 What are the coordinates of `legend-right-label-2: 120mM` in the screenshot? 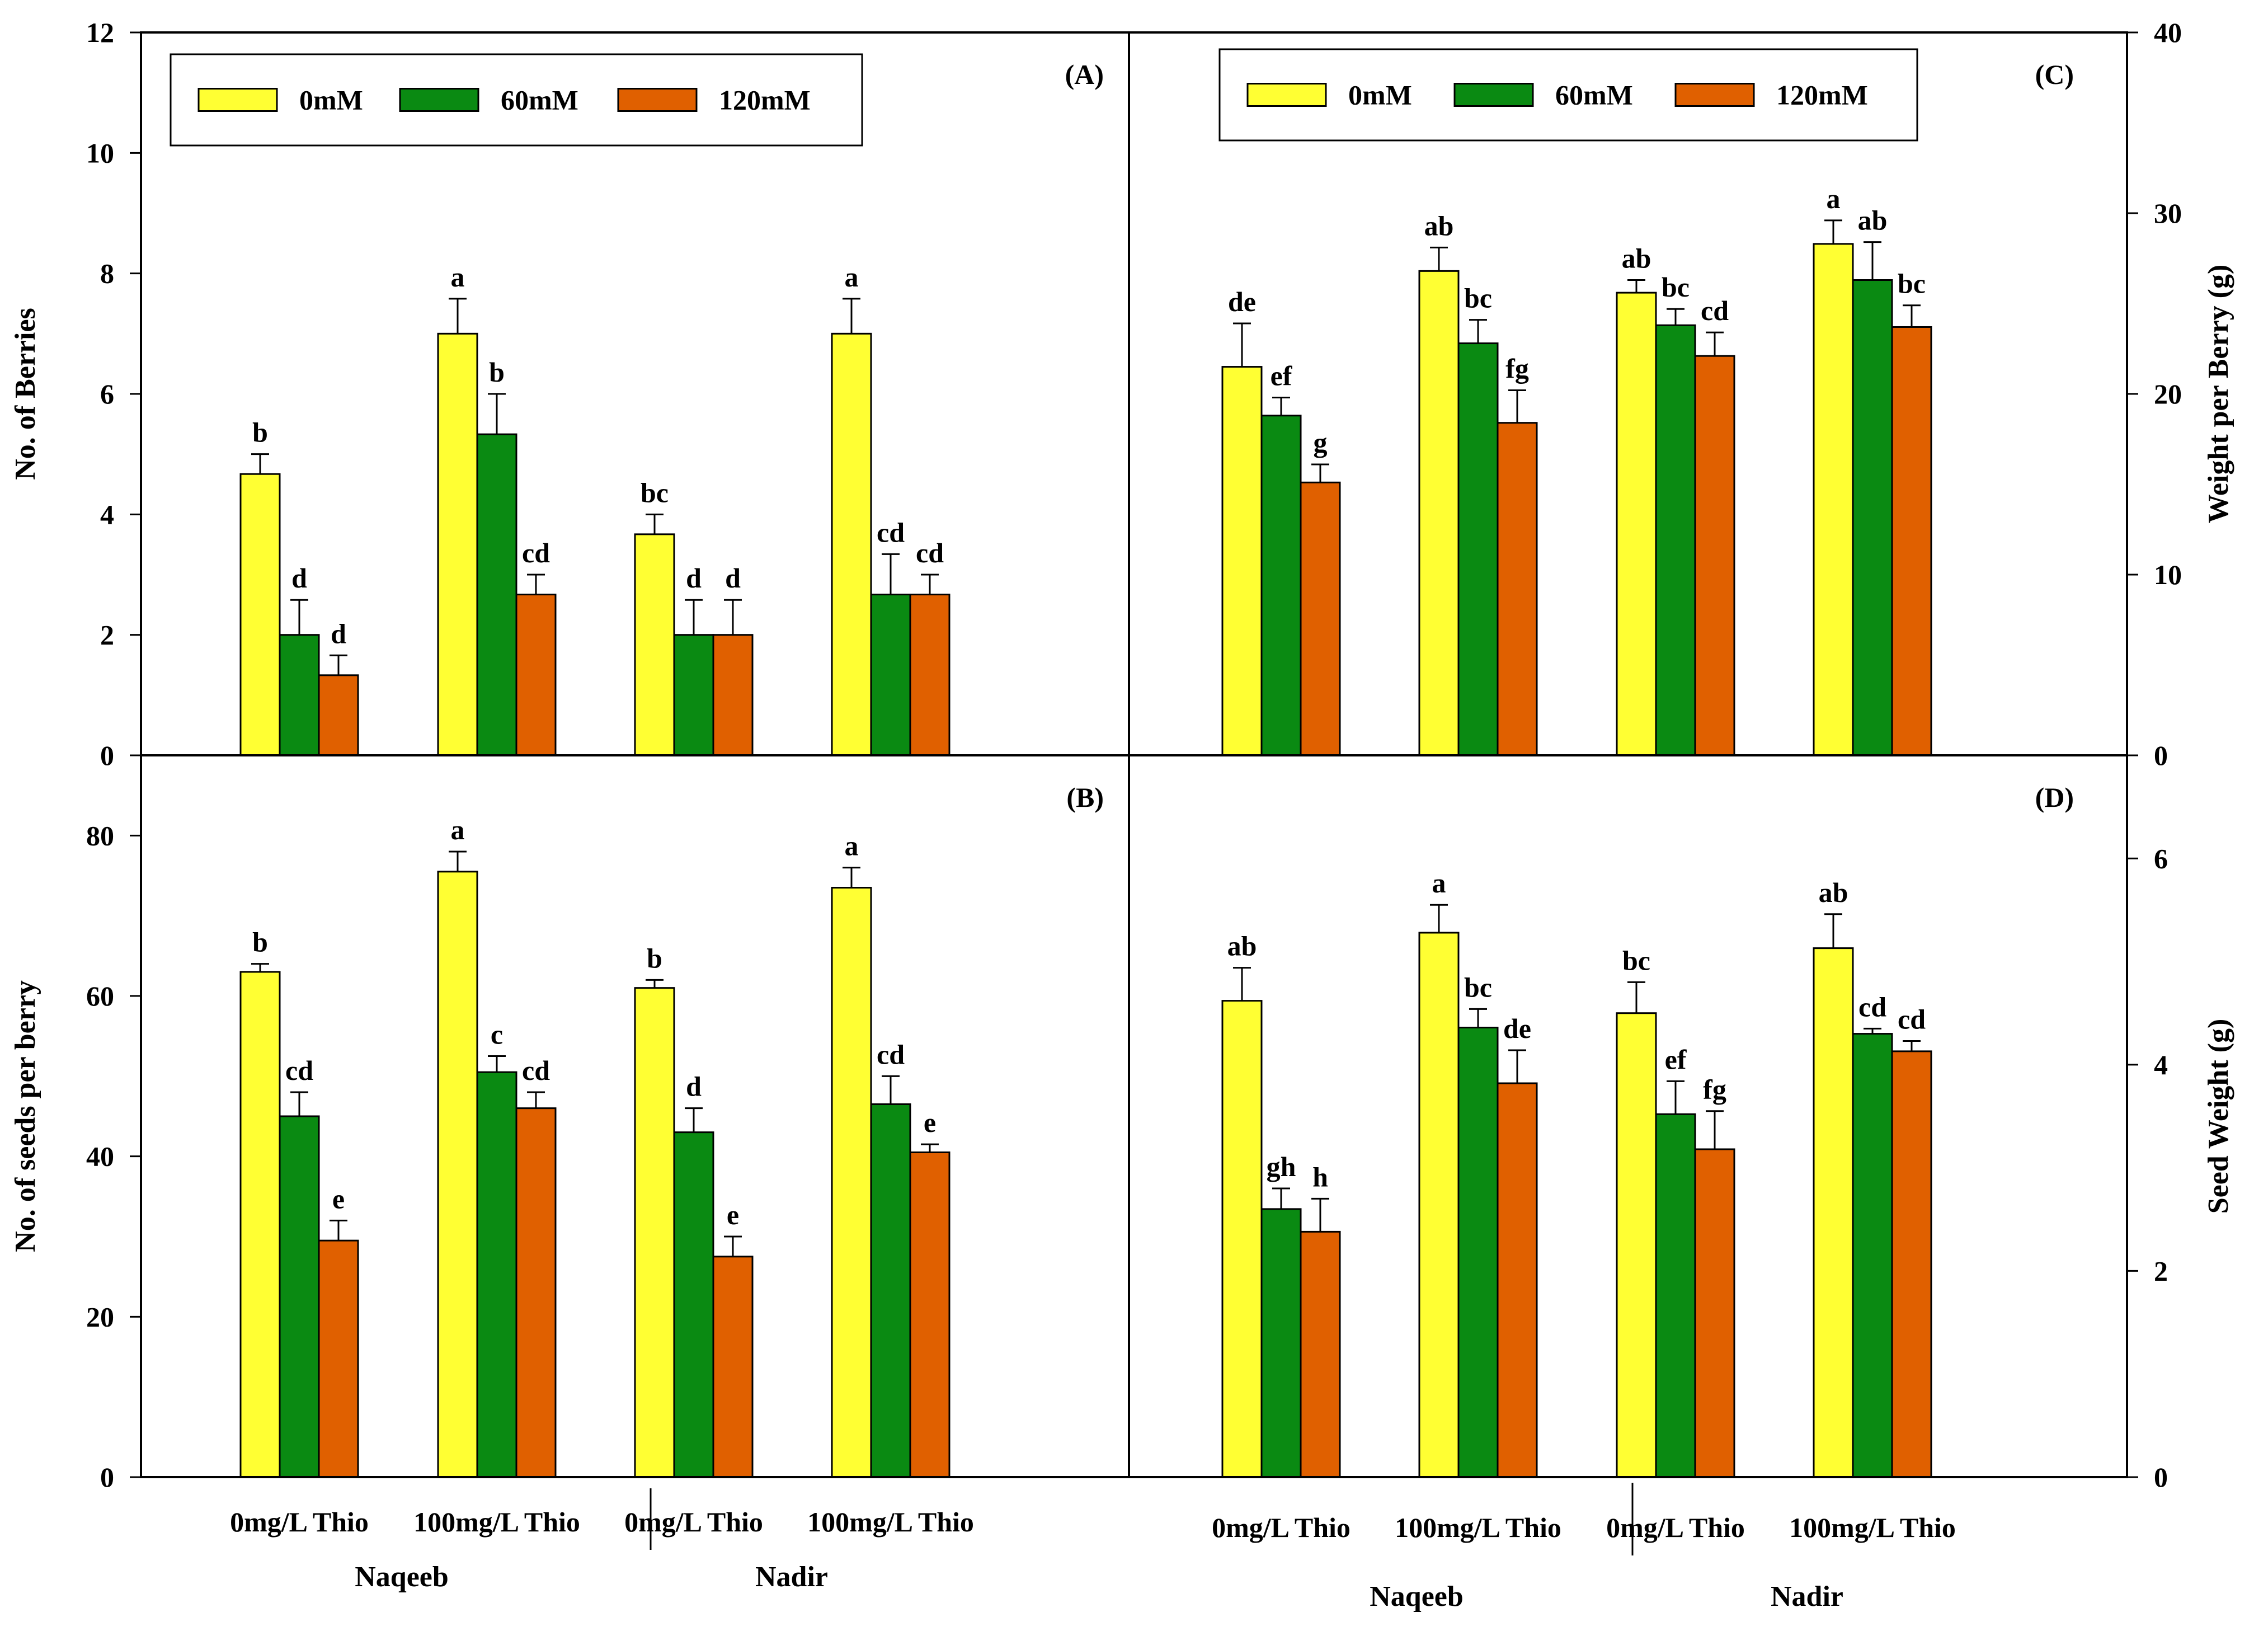 It's located at (1822, 95).